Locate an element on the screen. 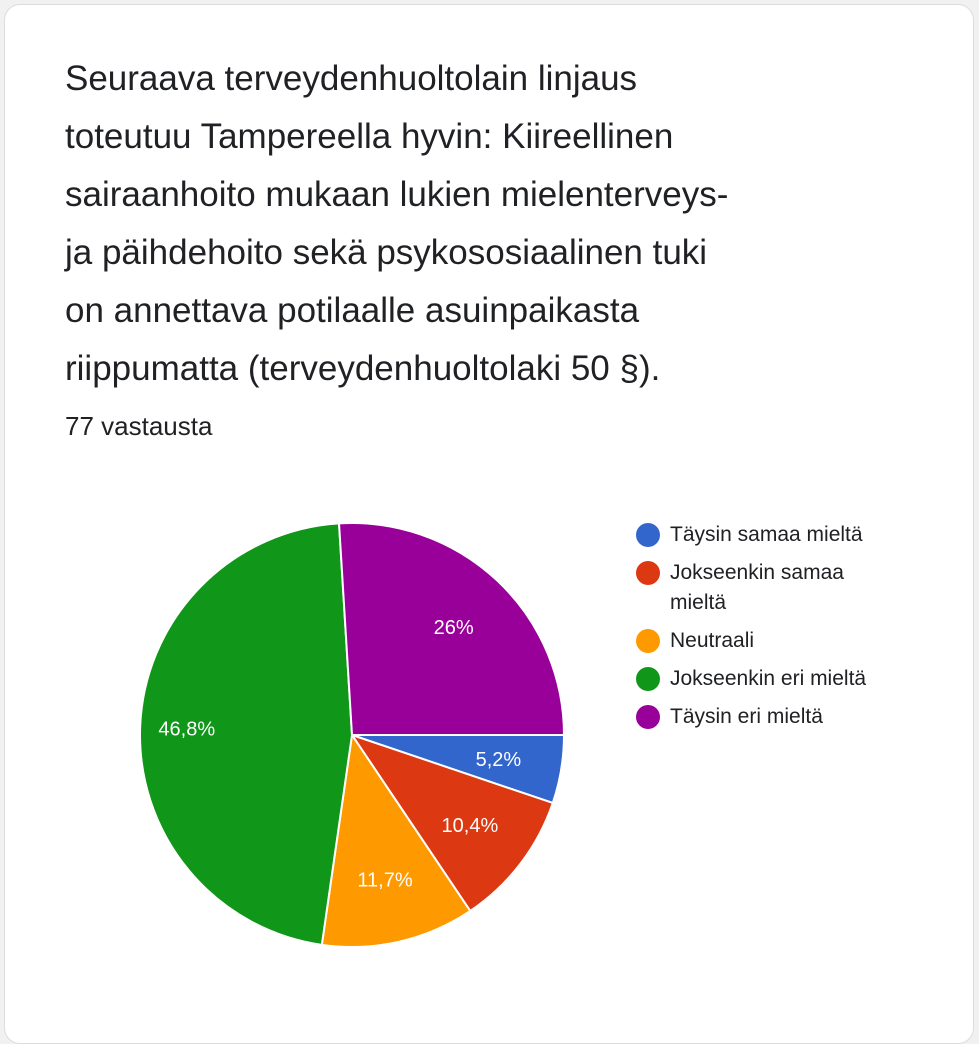  slice-label: 10,4% is located at coordinates (470, 826).